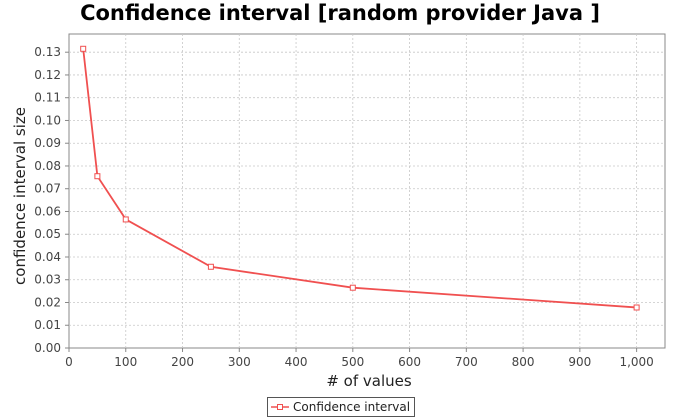 The image size is (680, 420). Describe the element at coordinates (409, 362) in the screenshot. I see `x-tick-label: 600` at that location.